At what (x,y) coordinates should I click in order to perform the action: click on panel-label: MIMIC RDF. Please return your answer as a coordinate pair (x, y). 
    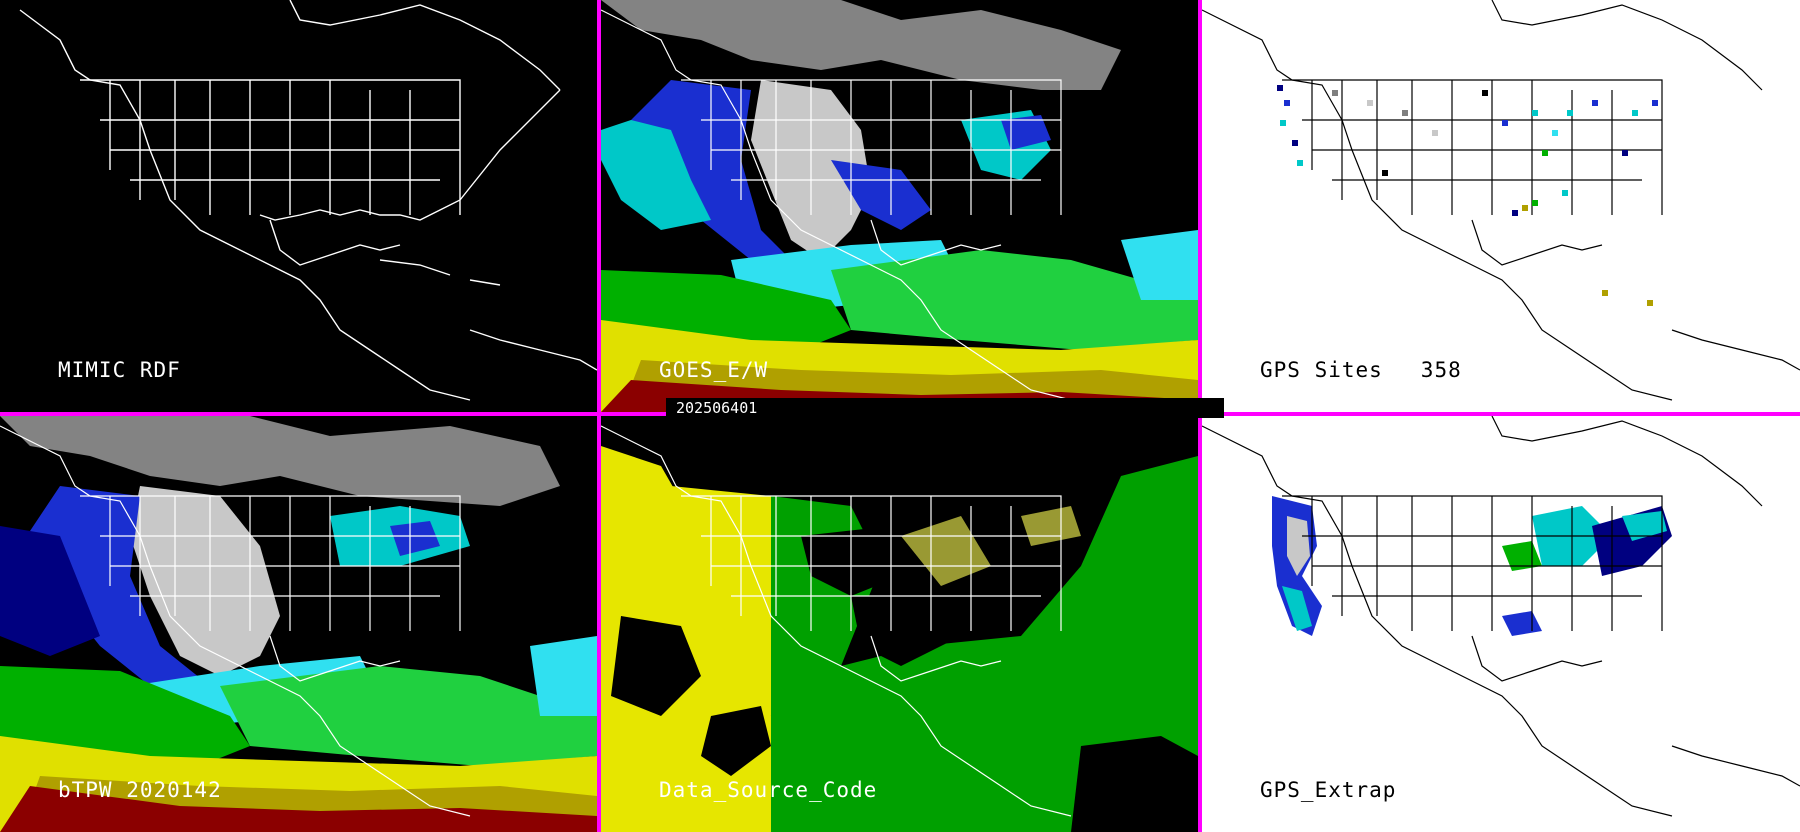
    Looking at the image, I should click on (119, 370).